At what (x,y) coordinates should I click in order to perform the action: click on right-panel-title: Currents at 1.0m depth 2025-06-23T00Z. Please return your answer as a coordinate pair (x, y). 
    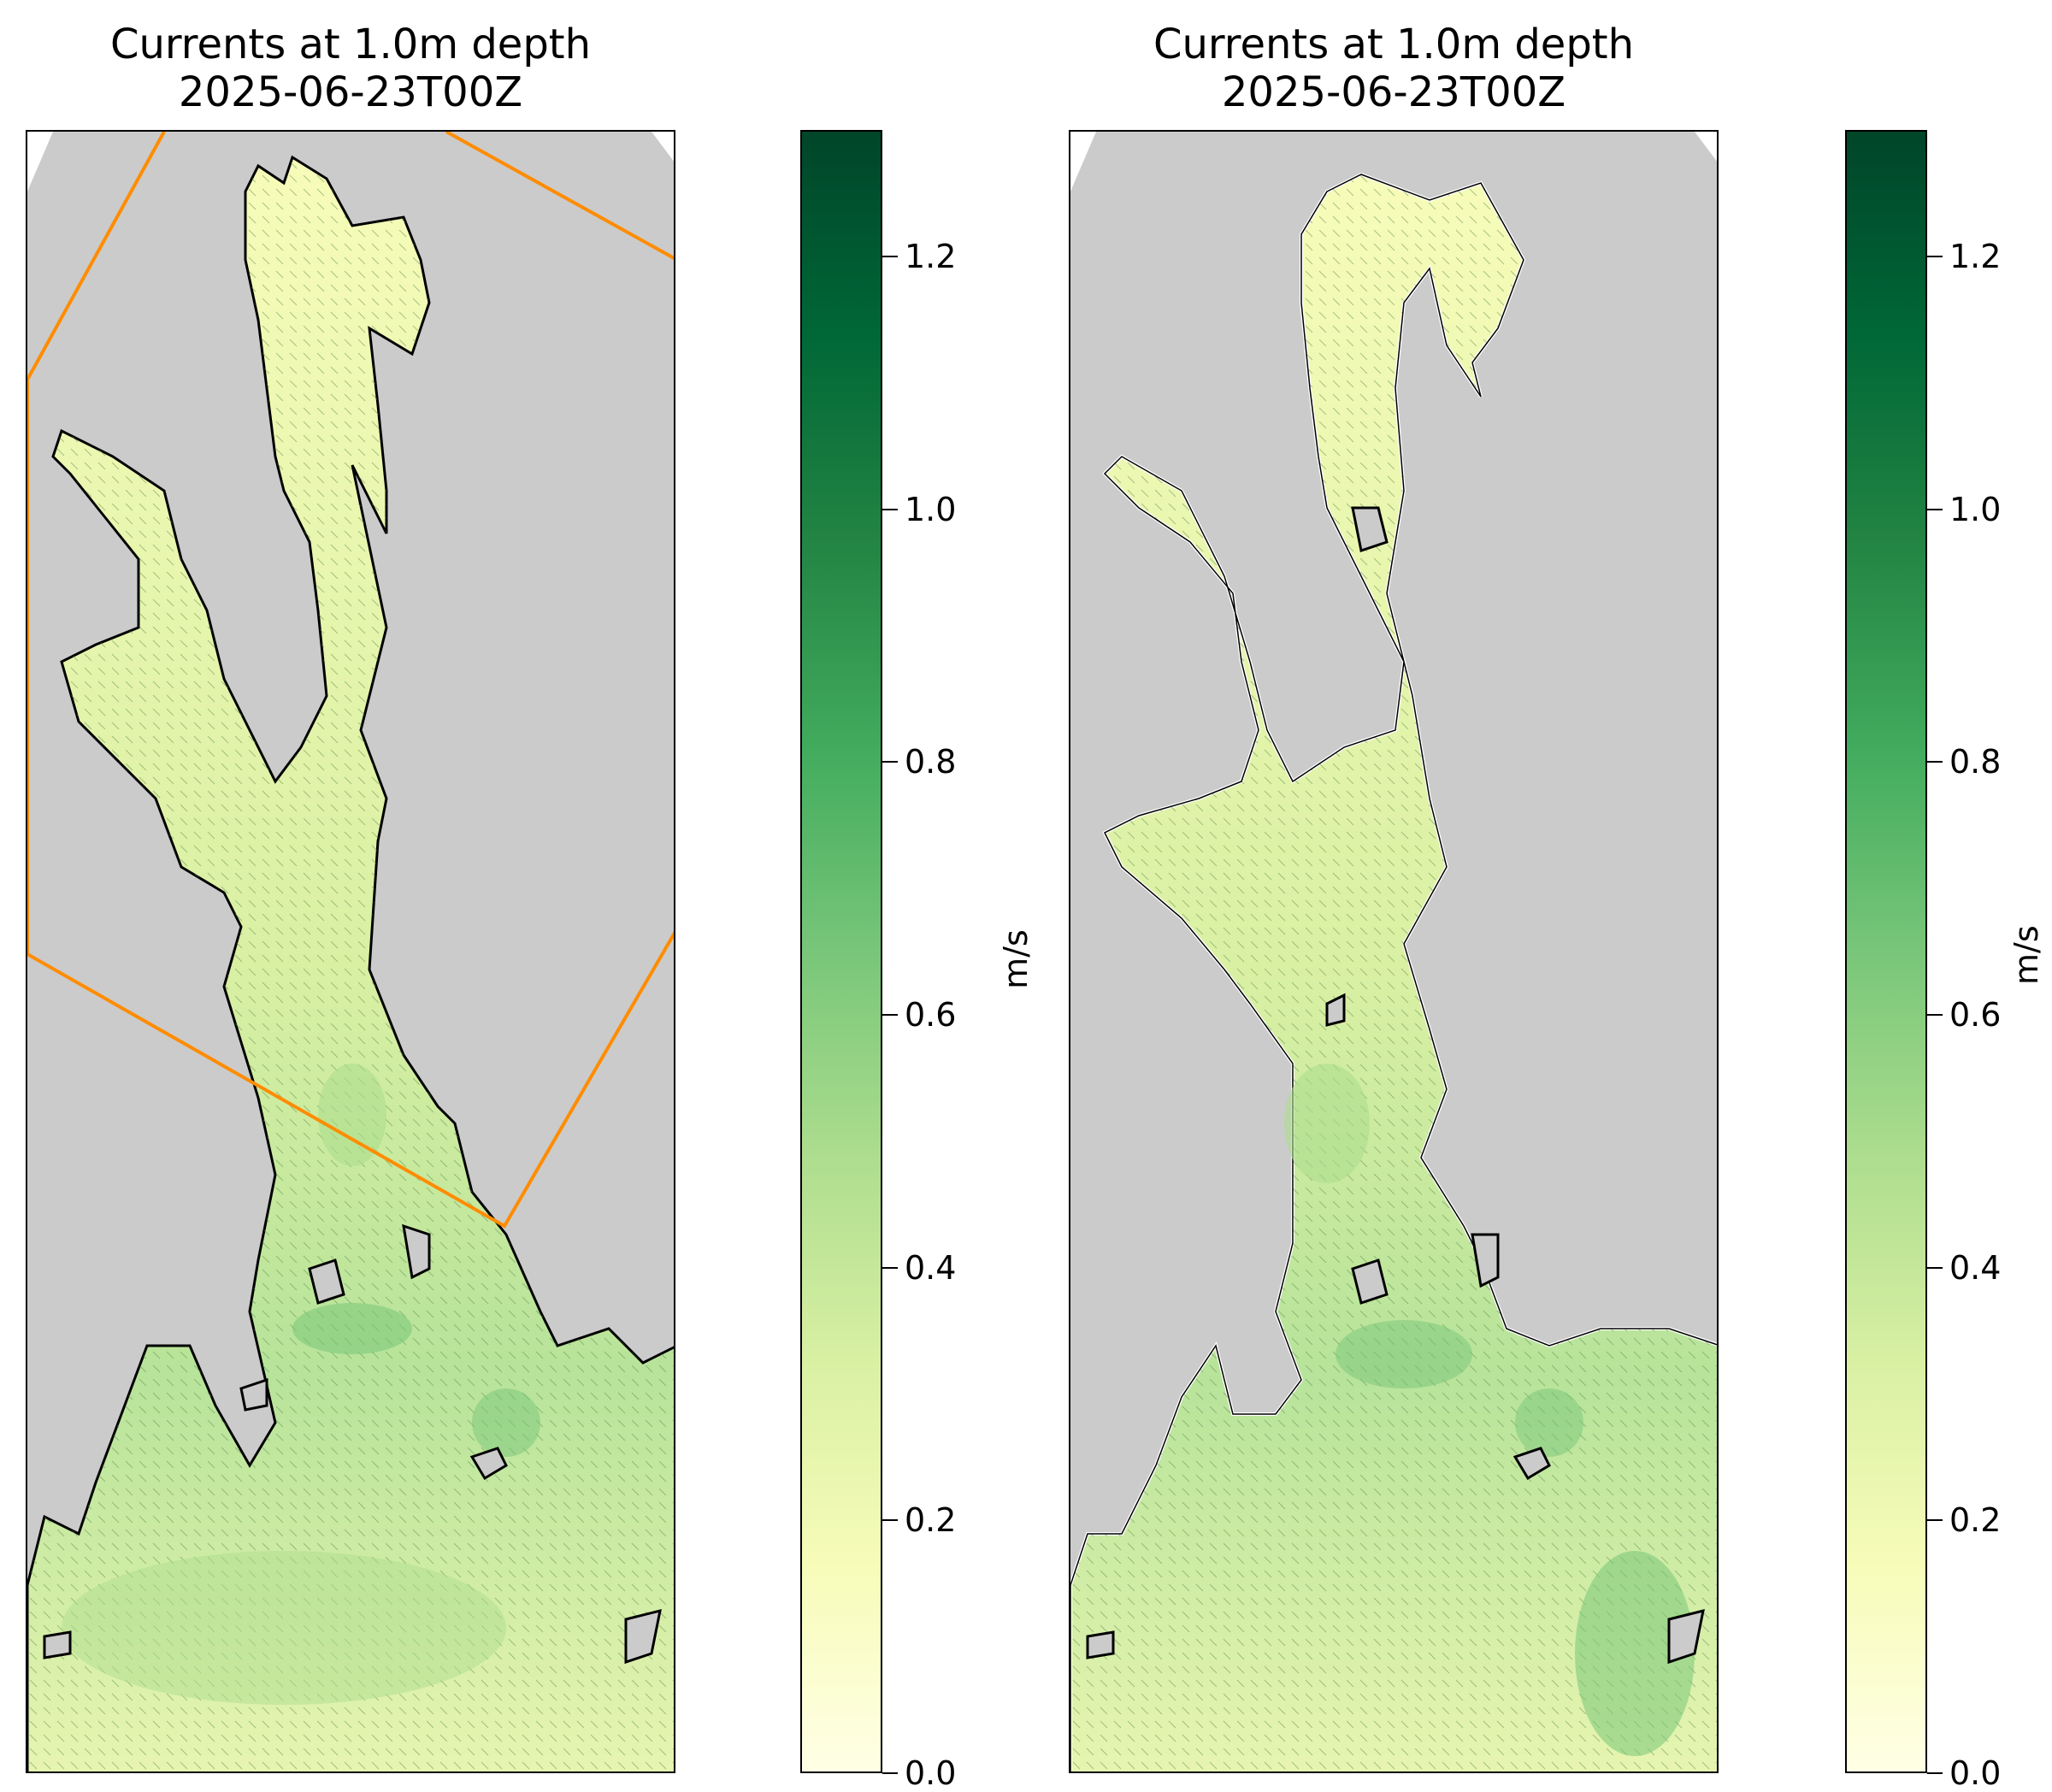
    Looking at the image, I should click on (1394, 68).